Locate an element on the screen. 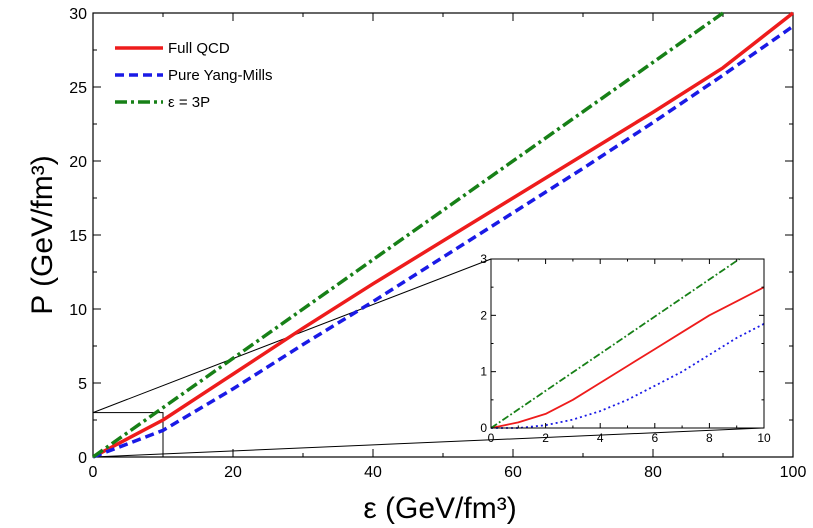 The width and height of the screenshot is (813, 528). x-tick-label: 8 is located at coordinates (709, 438).